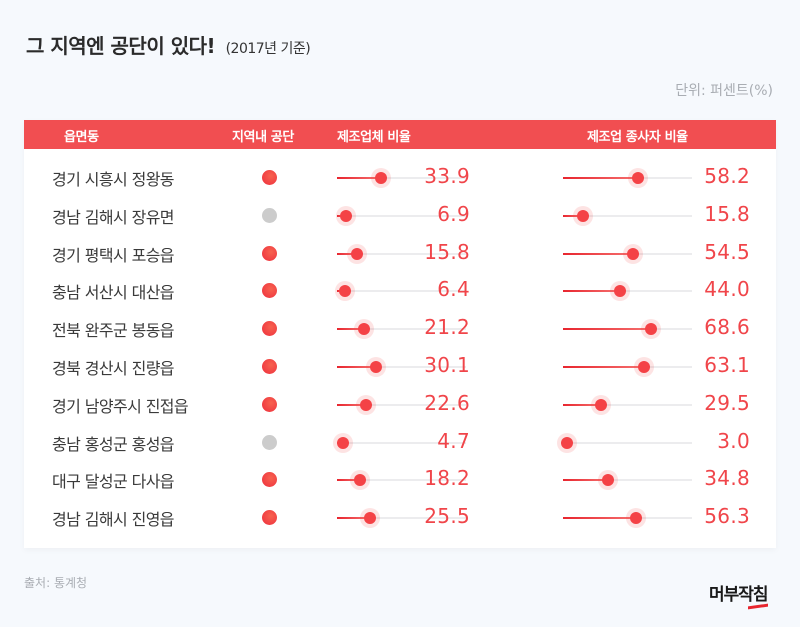 The image size is (800, 627). What do you see at coordinates (447, 402) in the screenshot?
I see `mfg-ratio-value: 22.6` at bounding box center [447, 402].